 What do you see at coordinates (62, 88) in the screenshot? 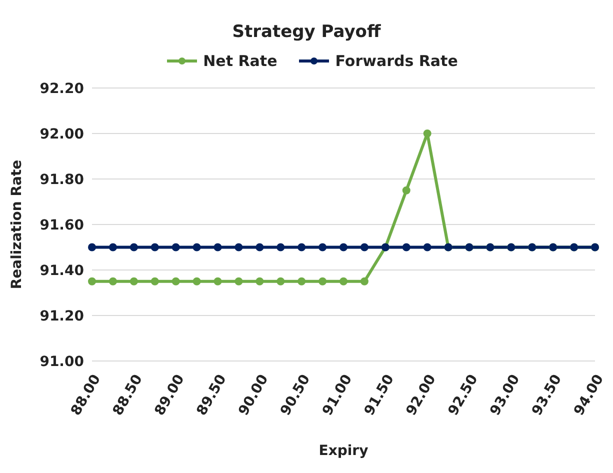
I see `y-tick-label: 92.20` at bounding box center [62, 88].